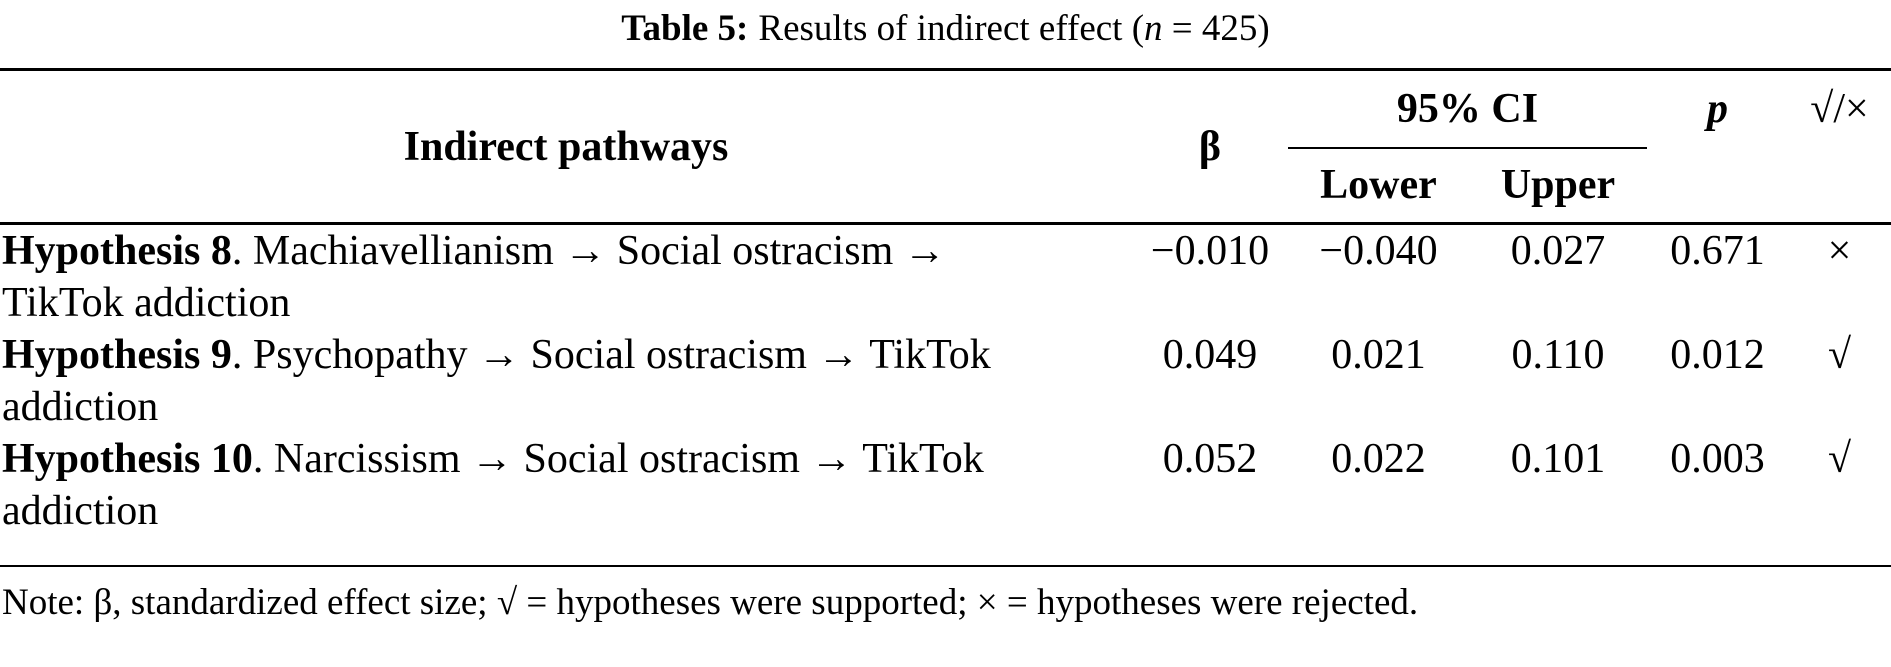 The width and height of the screenshot is (1891, 667). Describe the element at coordinates (1558, 355) in the screenshot. I see `ci-upper-value: 0.110` at that location.